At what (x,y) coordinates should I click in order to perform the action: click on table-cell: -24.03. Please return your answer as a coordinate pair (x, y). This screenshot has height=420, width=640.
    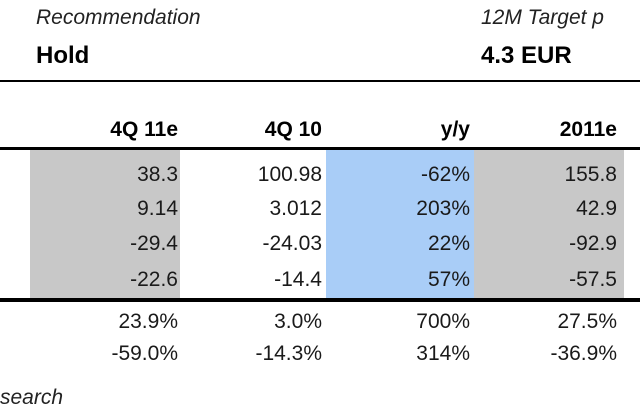
    Looking at the image, I should click on (292, 243).